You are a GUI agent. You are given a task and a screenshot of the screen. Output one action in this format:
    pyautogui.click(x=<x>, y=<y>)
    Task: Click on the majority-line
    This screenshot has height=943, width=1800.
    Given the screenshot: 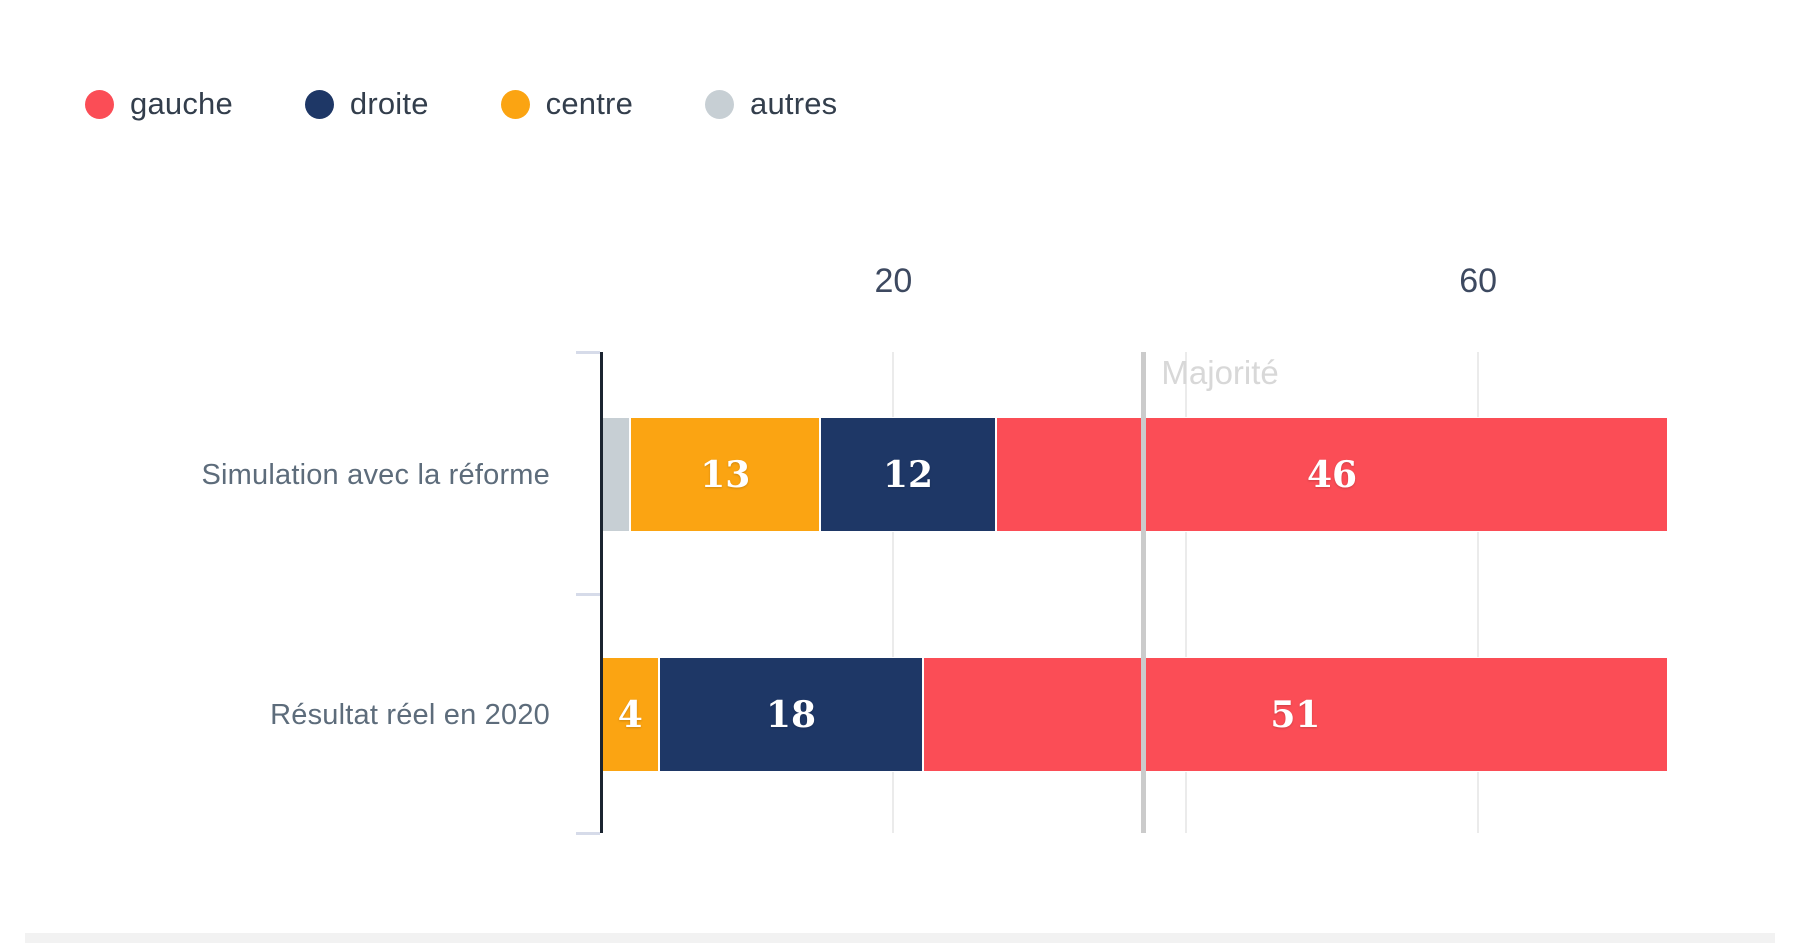 What is the action you would take?
    pyautogui.click(x=1144, y=592)
    